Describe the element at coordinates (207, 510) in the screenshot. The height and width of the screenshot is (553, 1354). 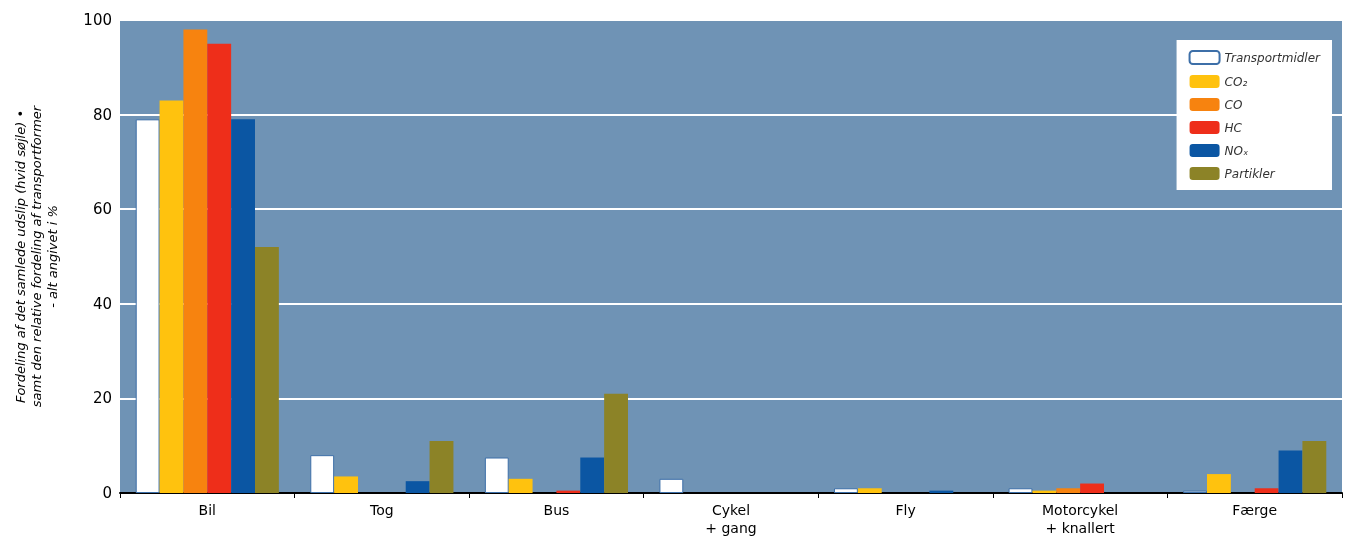
I see `x-tick-label: Bil` at that location.